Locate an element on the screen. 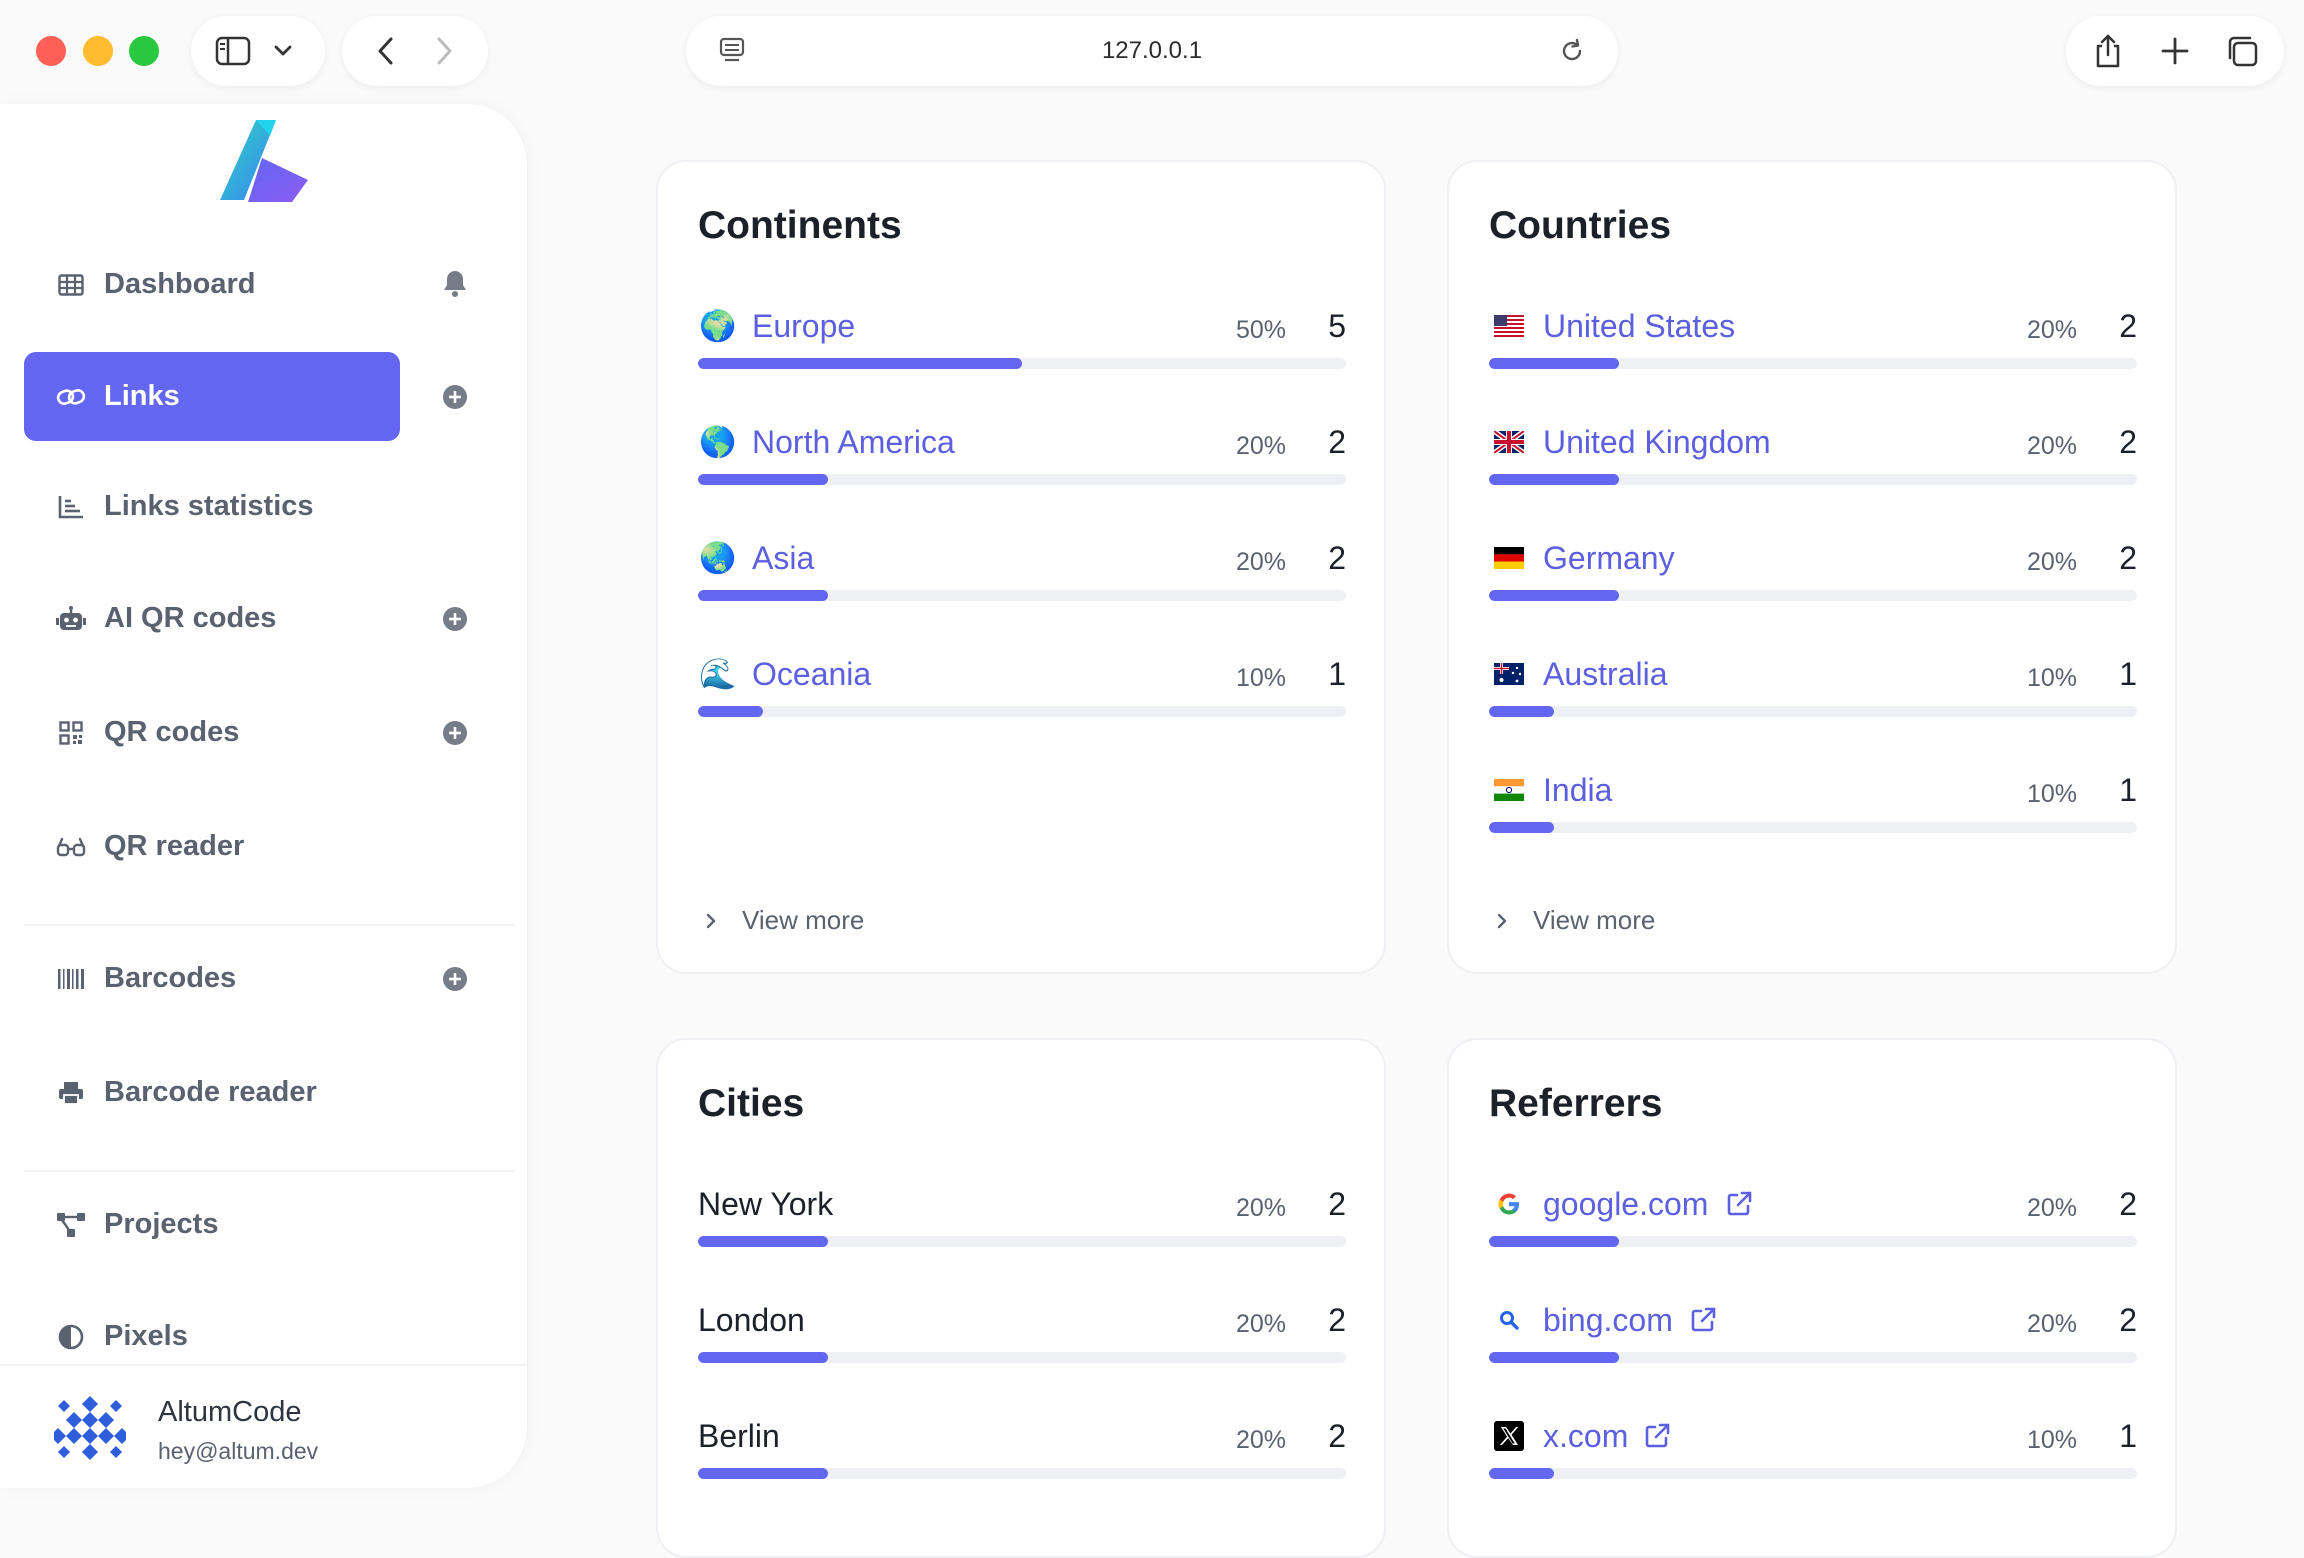 The height and width of the screenshot is (1558, 2304). globe-americas-icon: 🌎 is located at coordinates (718, 442).